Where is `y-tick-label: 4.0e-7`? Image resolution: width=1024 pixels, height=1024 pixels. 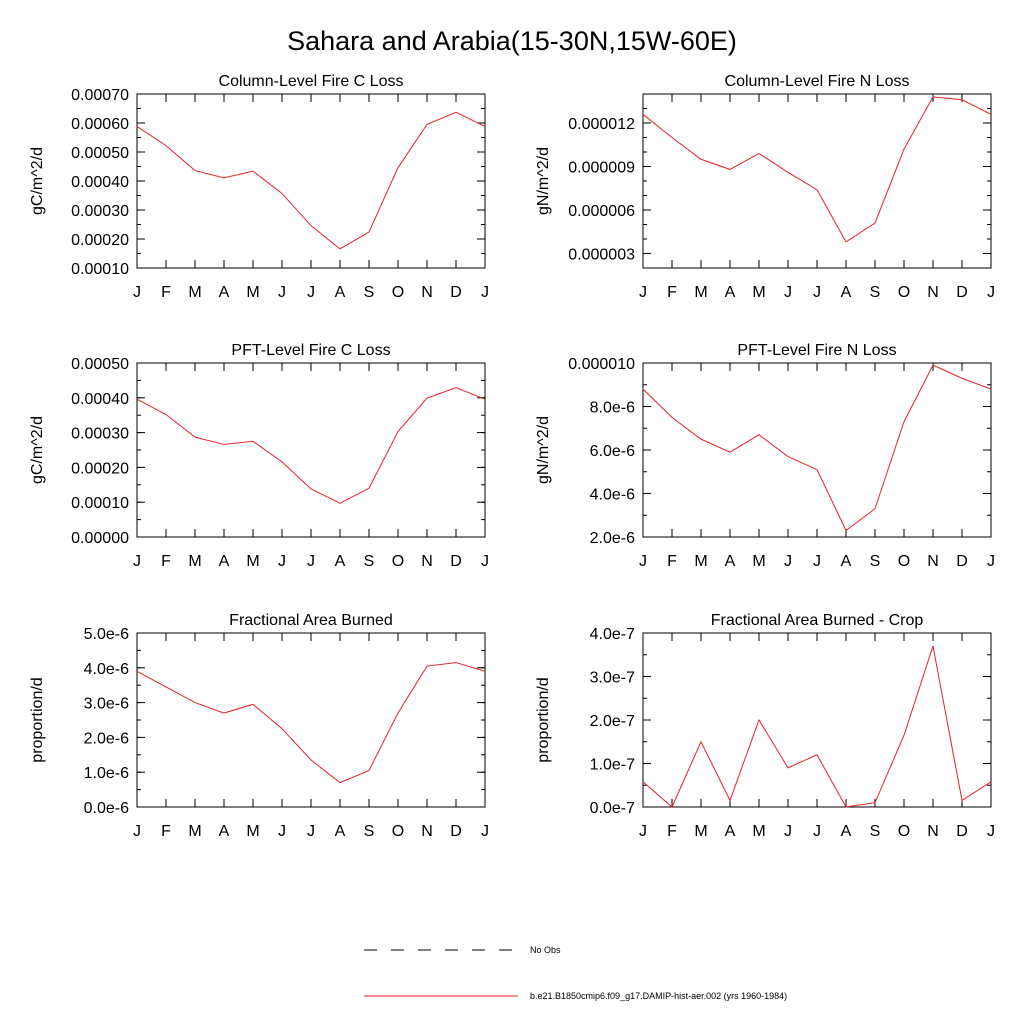 y-tick-label: 4.0e-7 is located at coordinates (612, 634).